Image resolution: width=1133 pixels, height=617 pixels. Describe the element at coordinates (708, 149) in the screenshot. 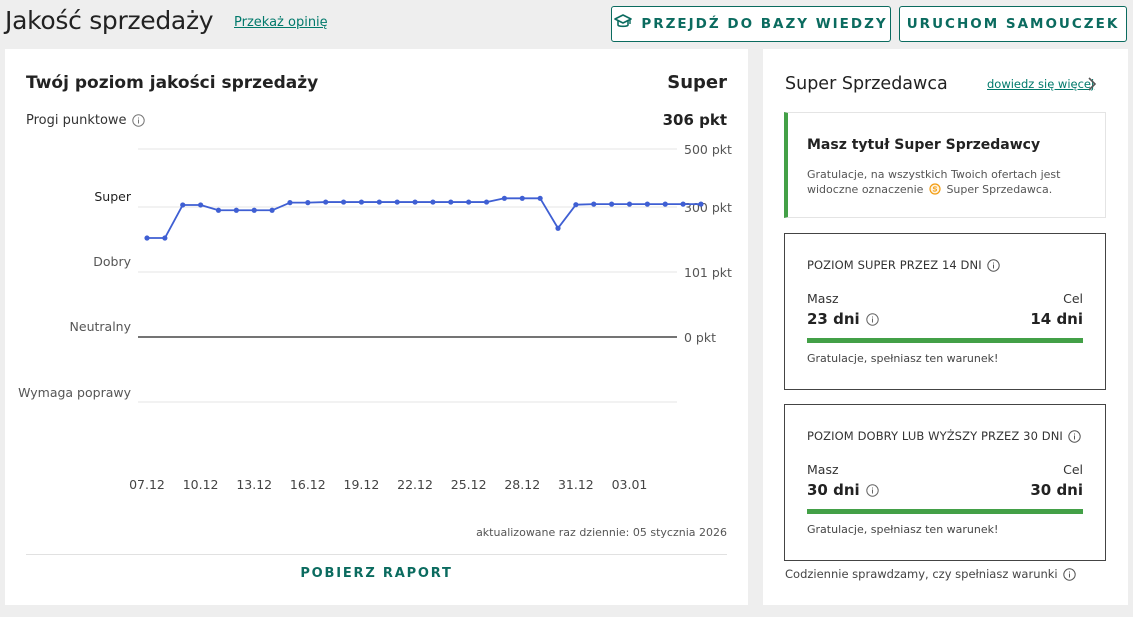

I see `y-tick-label: 500 pkt` at that location.